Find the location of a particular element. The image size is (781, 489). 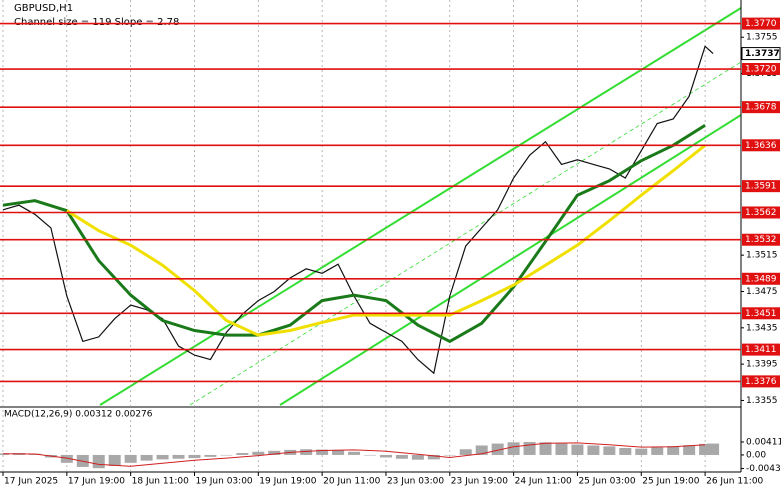

level-label: 1.3720 is located at coordinates (761, 70).